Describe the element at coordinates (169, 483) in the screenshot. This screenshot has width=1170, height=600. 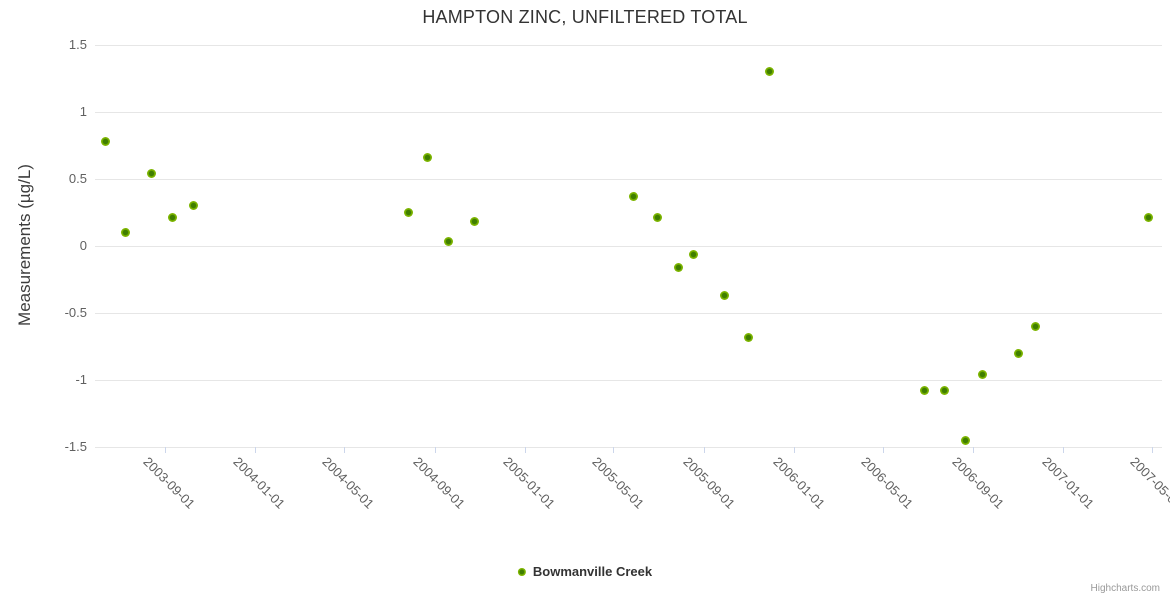
I see `x-axis-label: 2003-09-01` at that location.